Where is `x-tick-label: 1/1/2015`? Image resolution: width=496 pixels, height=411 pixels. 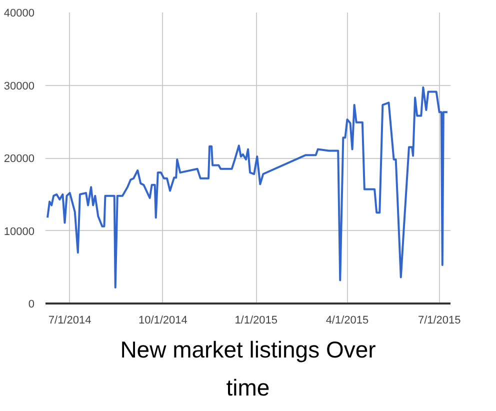 x-tick-label: 1/1/2015 is located at coordinates (256, 320).